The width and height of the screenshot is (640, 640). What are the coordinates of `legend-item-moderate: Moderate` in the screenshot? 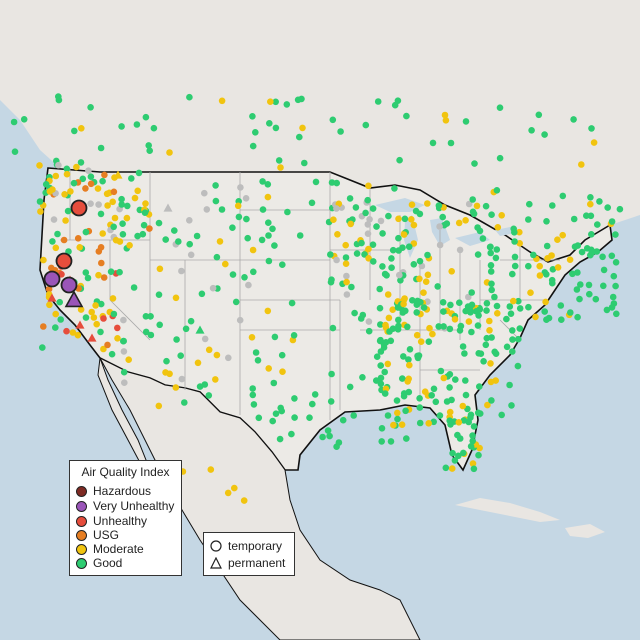 It's located at (110, 549).